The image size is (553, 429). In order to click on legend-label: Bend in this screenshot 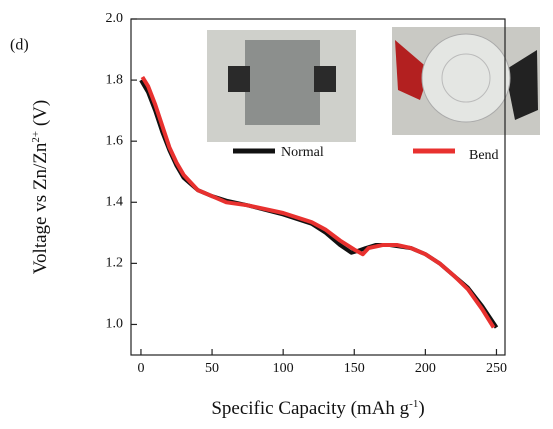, I will do `click(484, 155)`.